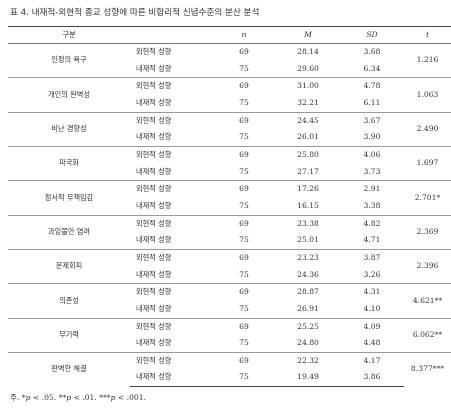  Describe the element at coordinates (308, 102) in the screenshot. I see `mean-cell: 32.21` at that location.